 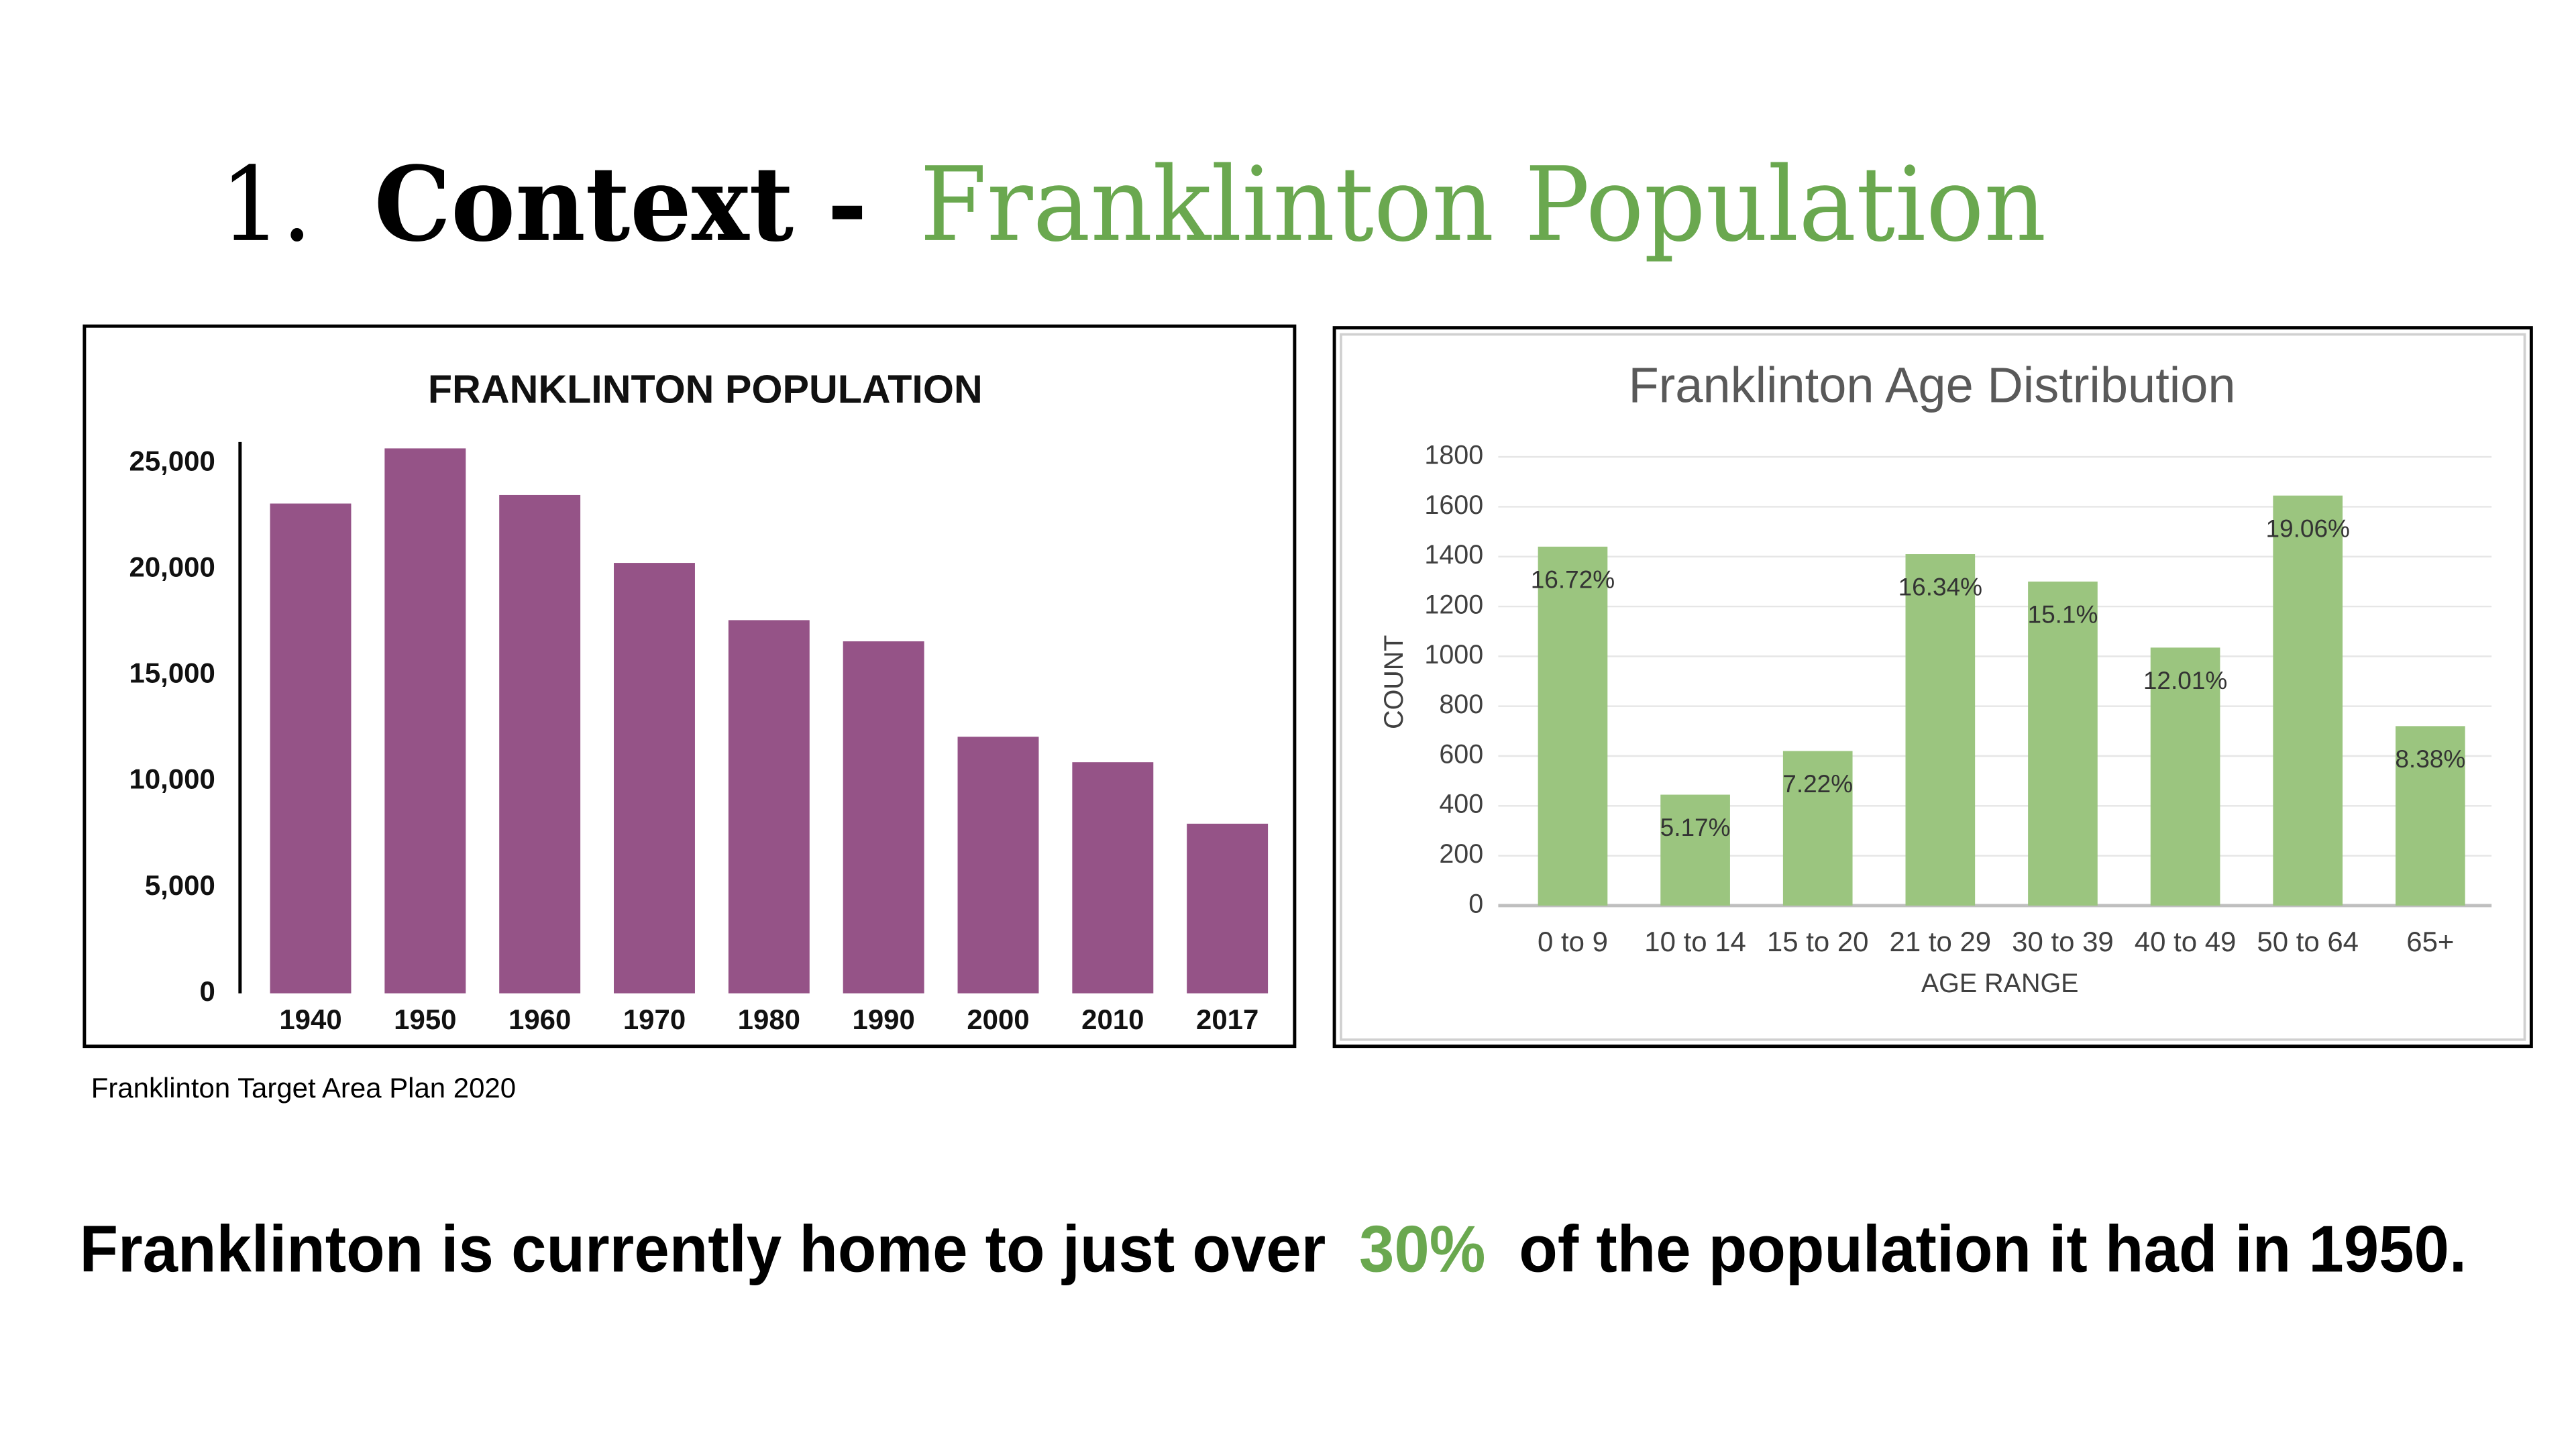 What do you see at coordinates (1940, 587) in the screenshot?
I see `bar-annotation: 16.34%` at bounding box center [1940, 587].